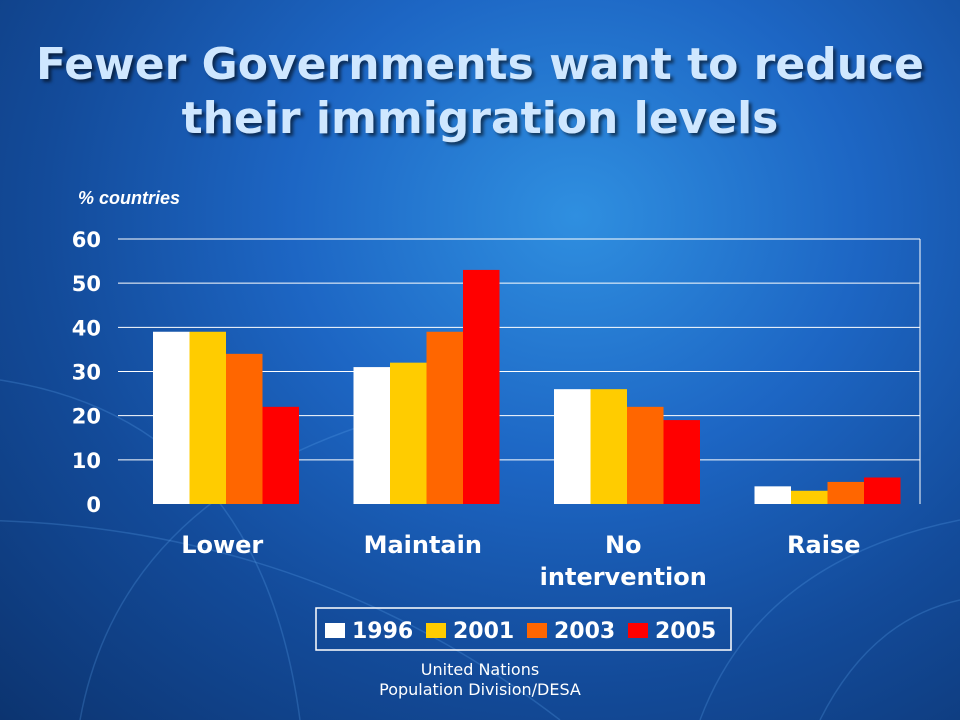 The height and width of the screenshot is (720, 960). What do you see at coordinates (86, 284) in the screenshot?
I see `y-tick-label: 50` at bounding box center [86, 284].